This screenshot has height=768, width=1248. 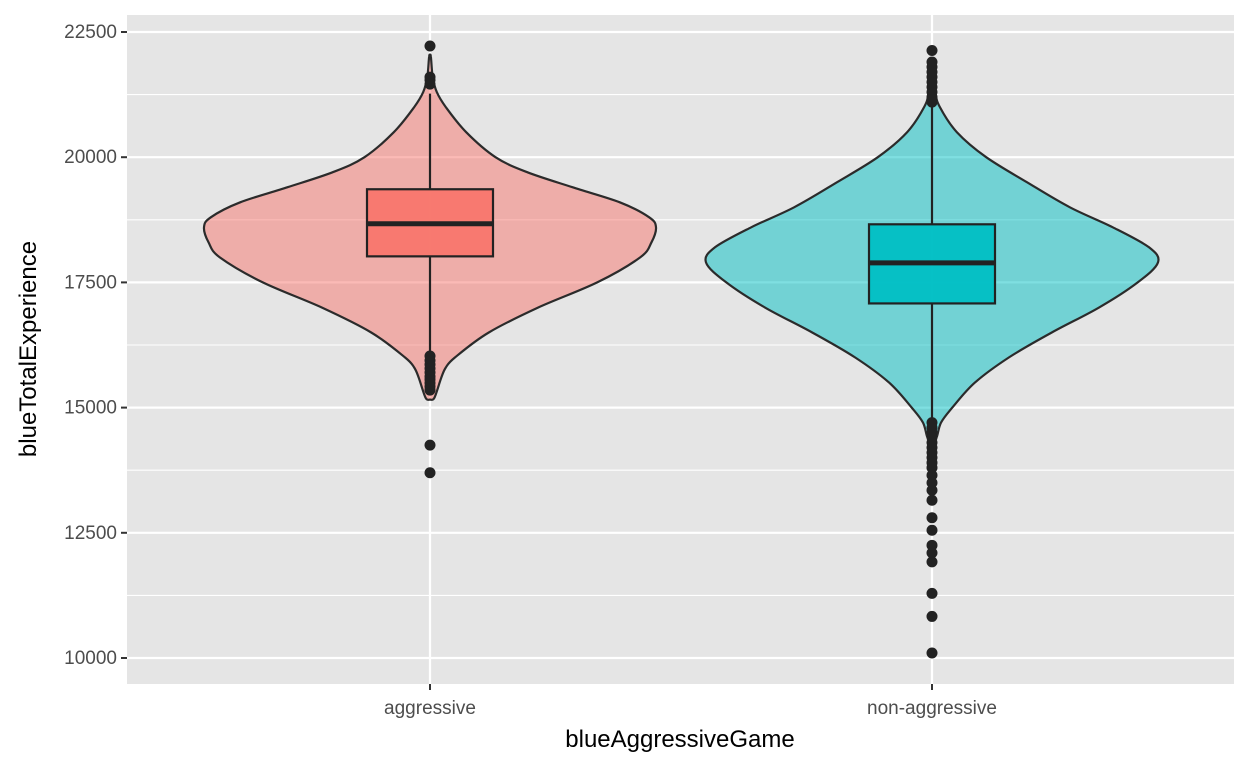 What do you see at coordinates (430, 708) in the screenshot?
I see `x-tick-label: aggressive` at bounding box center [430, 708].